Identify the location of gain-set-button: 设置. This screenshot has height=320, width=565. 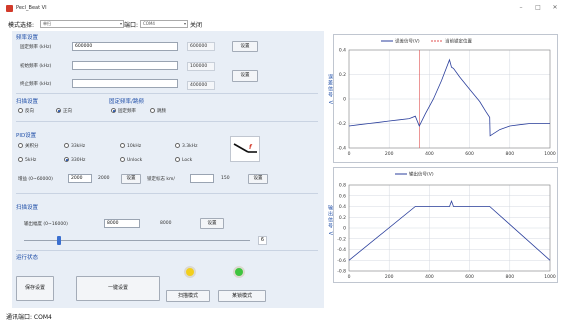
(131, 179).